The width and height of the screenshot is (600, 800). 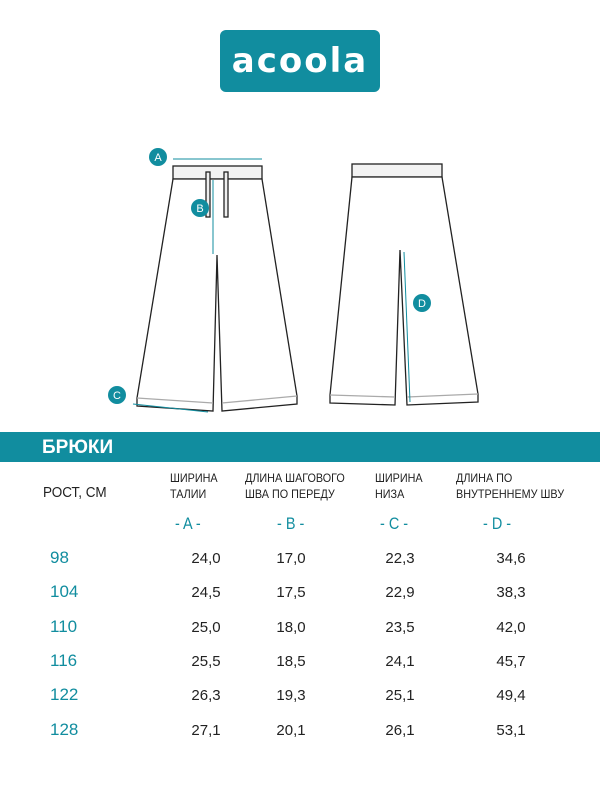 What do you see at coordinates (511, 661) in the screenshot?
I see `table-cell: 45,7` at bounding box center [511, 661].